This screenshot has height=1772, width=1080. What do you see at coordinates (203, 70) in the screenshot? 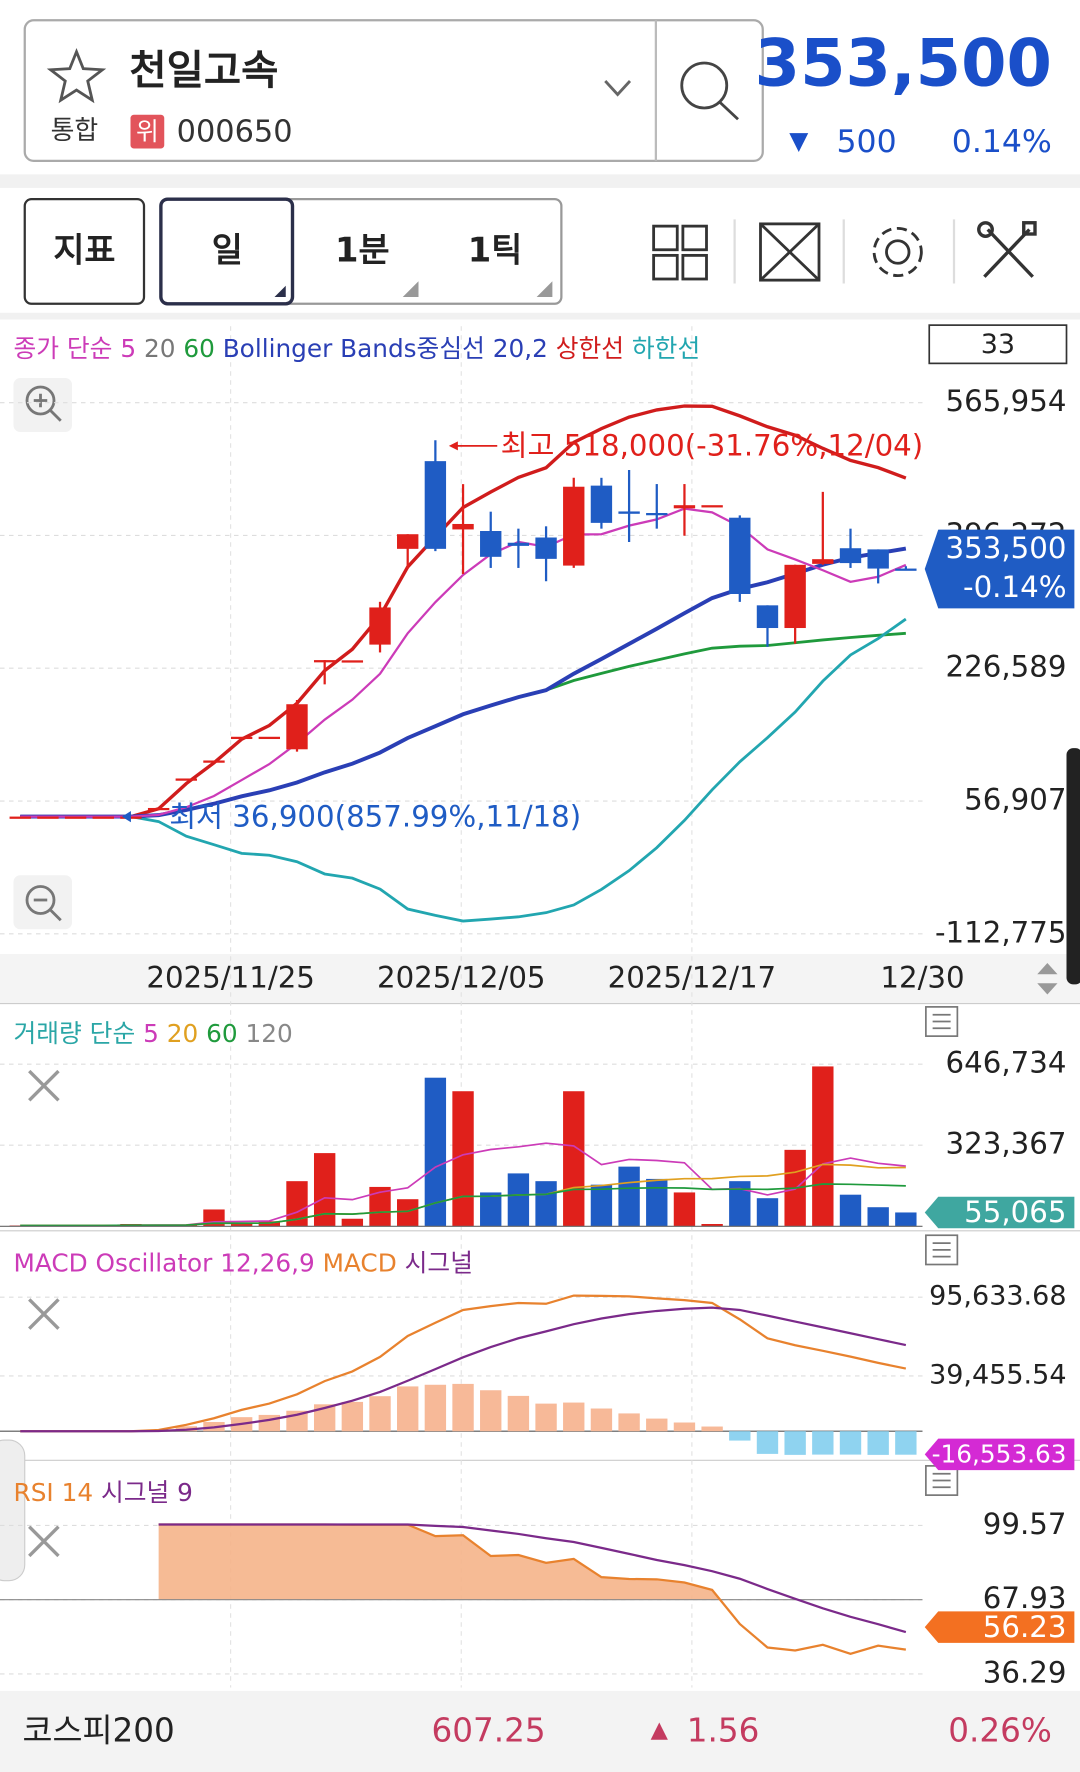
I see `stock-name: 천일고속` at bounding box center [203, 70].